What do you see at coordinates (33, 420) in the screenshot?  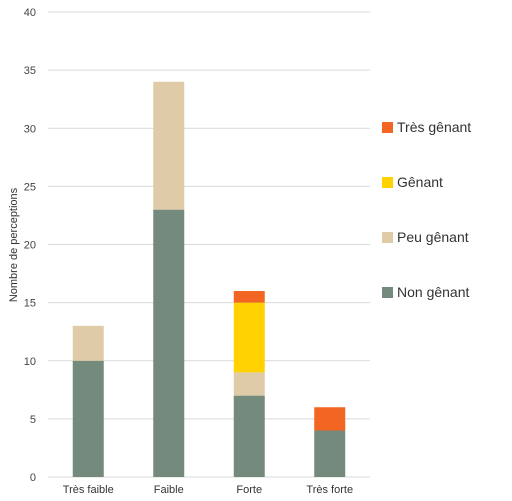 I see `y-tick-label: 5` at bounding box center [33, 420].